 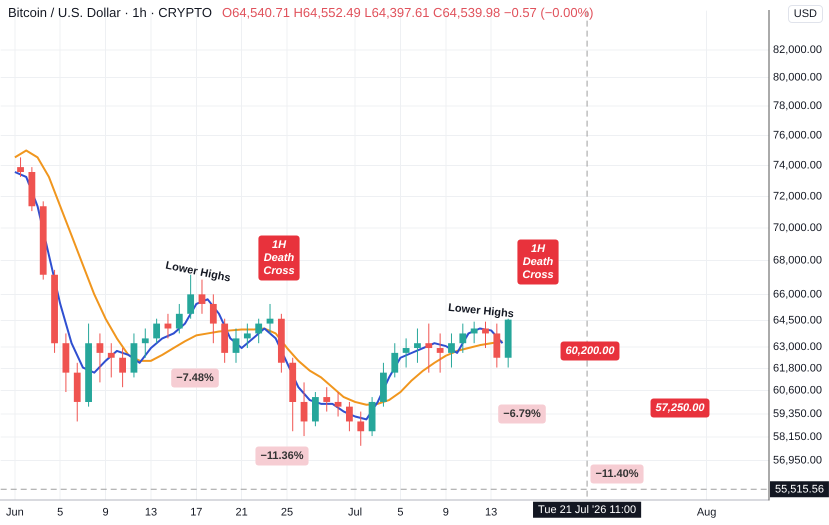 I want to click on y-tick-label: 80,000.00, so click(x=797, y=78).